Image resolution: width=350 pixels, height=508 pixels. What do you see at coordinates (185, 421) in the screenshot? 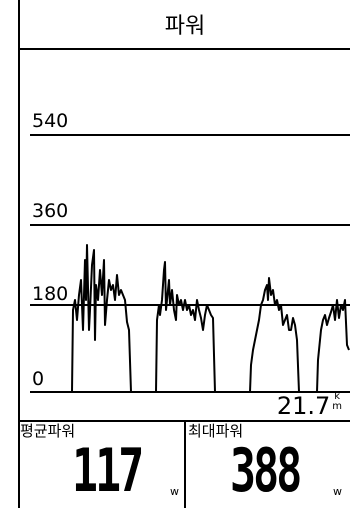
I see `fields-divider` at bounding box center [185, 421].